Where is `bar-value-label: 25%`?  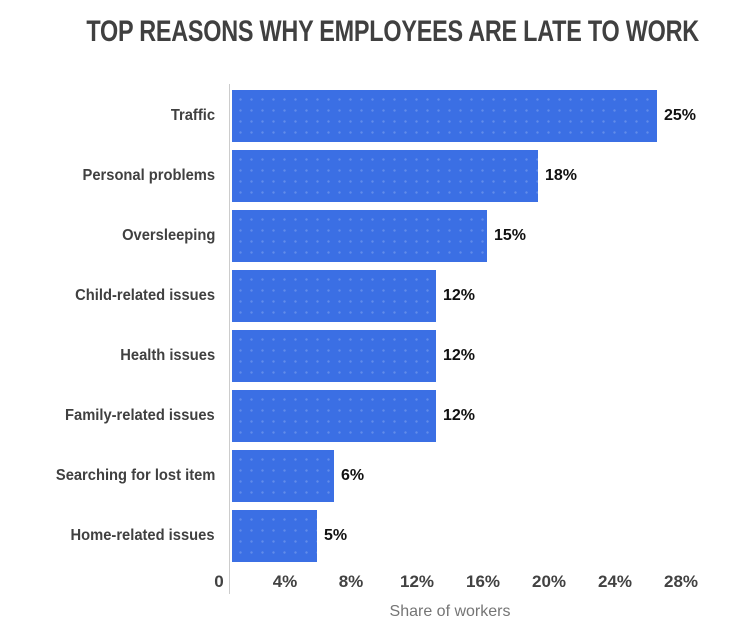 bar-value-label: 25% is located at coordinates (680, 115).